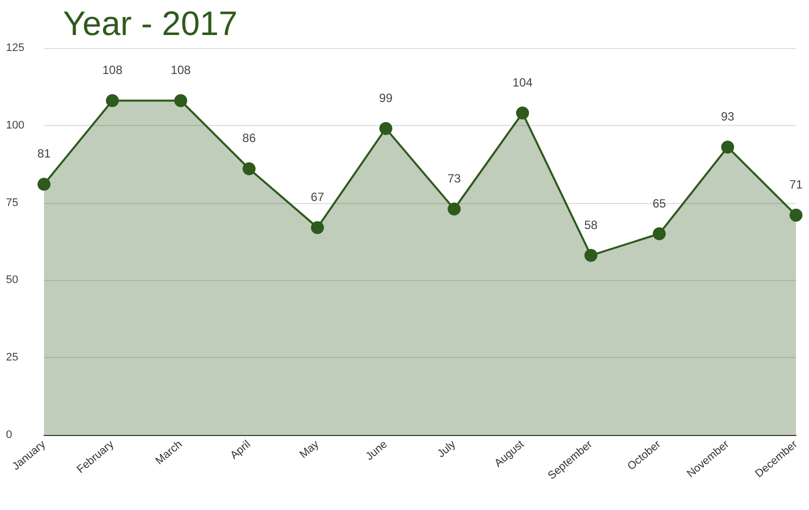 This screenshot has width=809, height=510. Describe the element at coordinates (522, 83) in the screenshot. I see `data-label: 104` at that location.